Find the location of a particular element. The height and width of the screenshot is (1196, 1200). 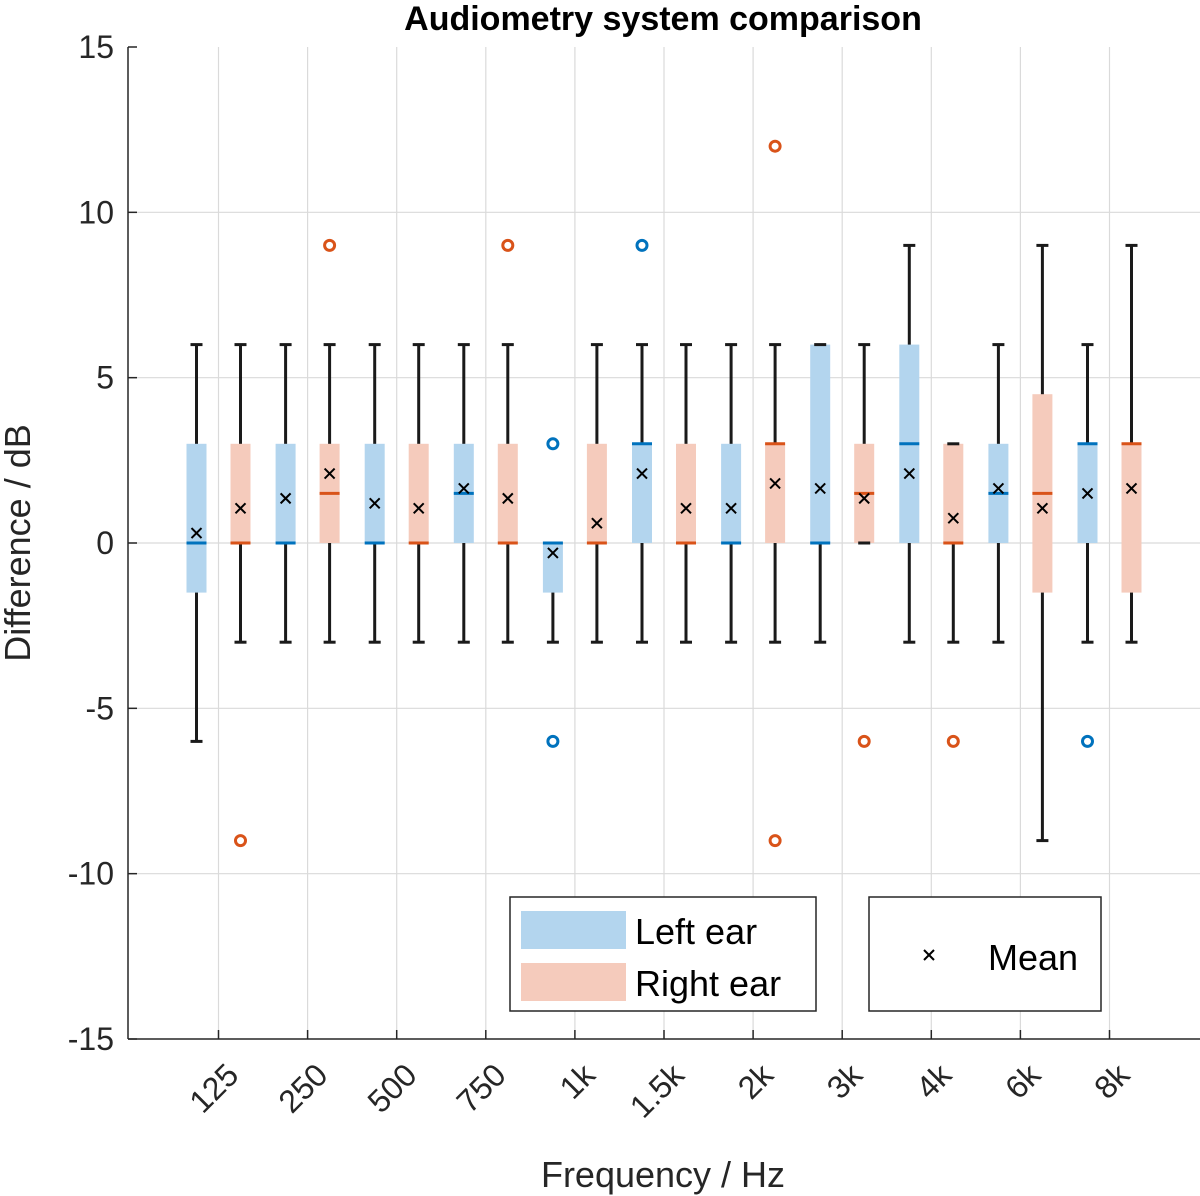

chart-title: Audiometry system comparison is located at coordinates (663, 19).